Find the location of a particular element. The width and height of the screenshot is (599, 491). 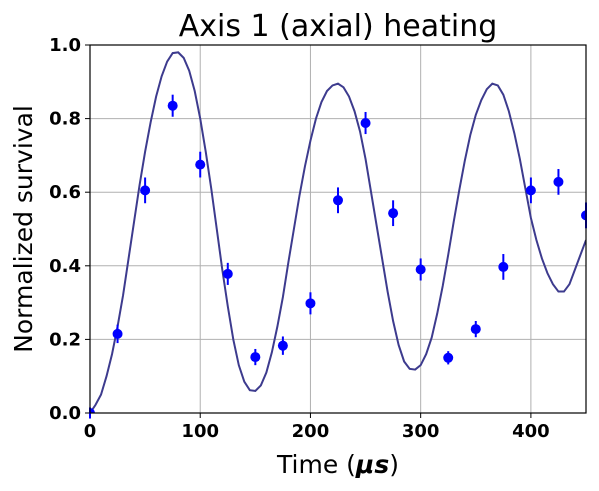

x-axis-ticks: 0 100 200 300 400 is located at coordinates (317, 427).